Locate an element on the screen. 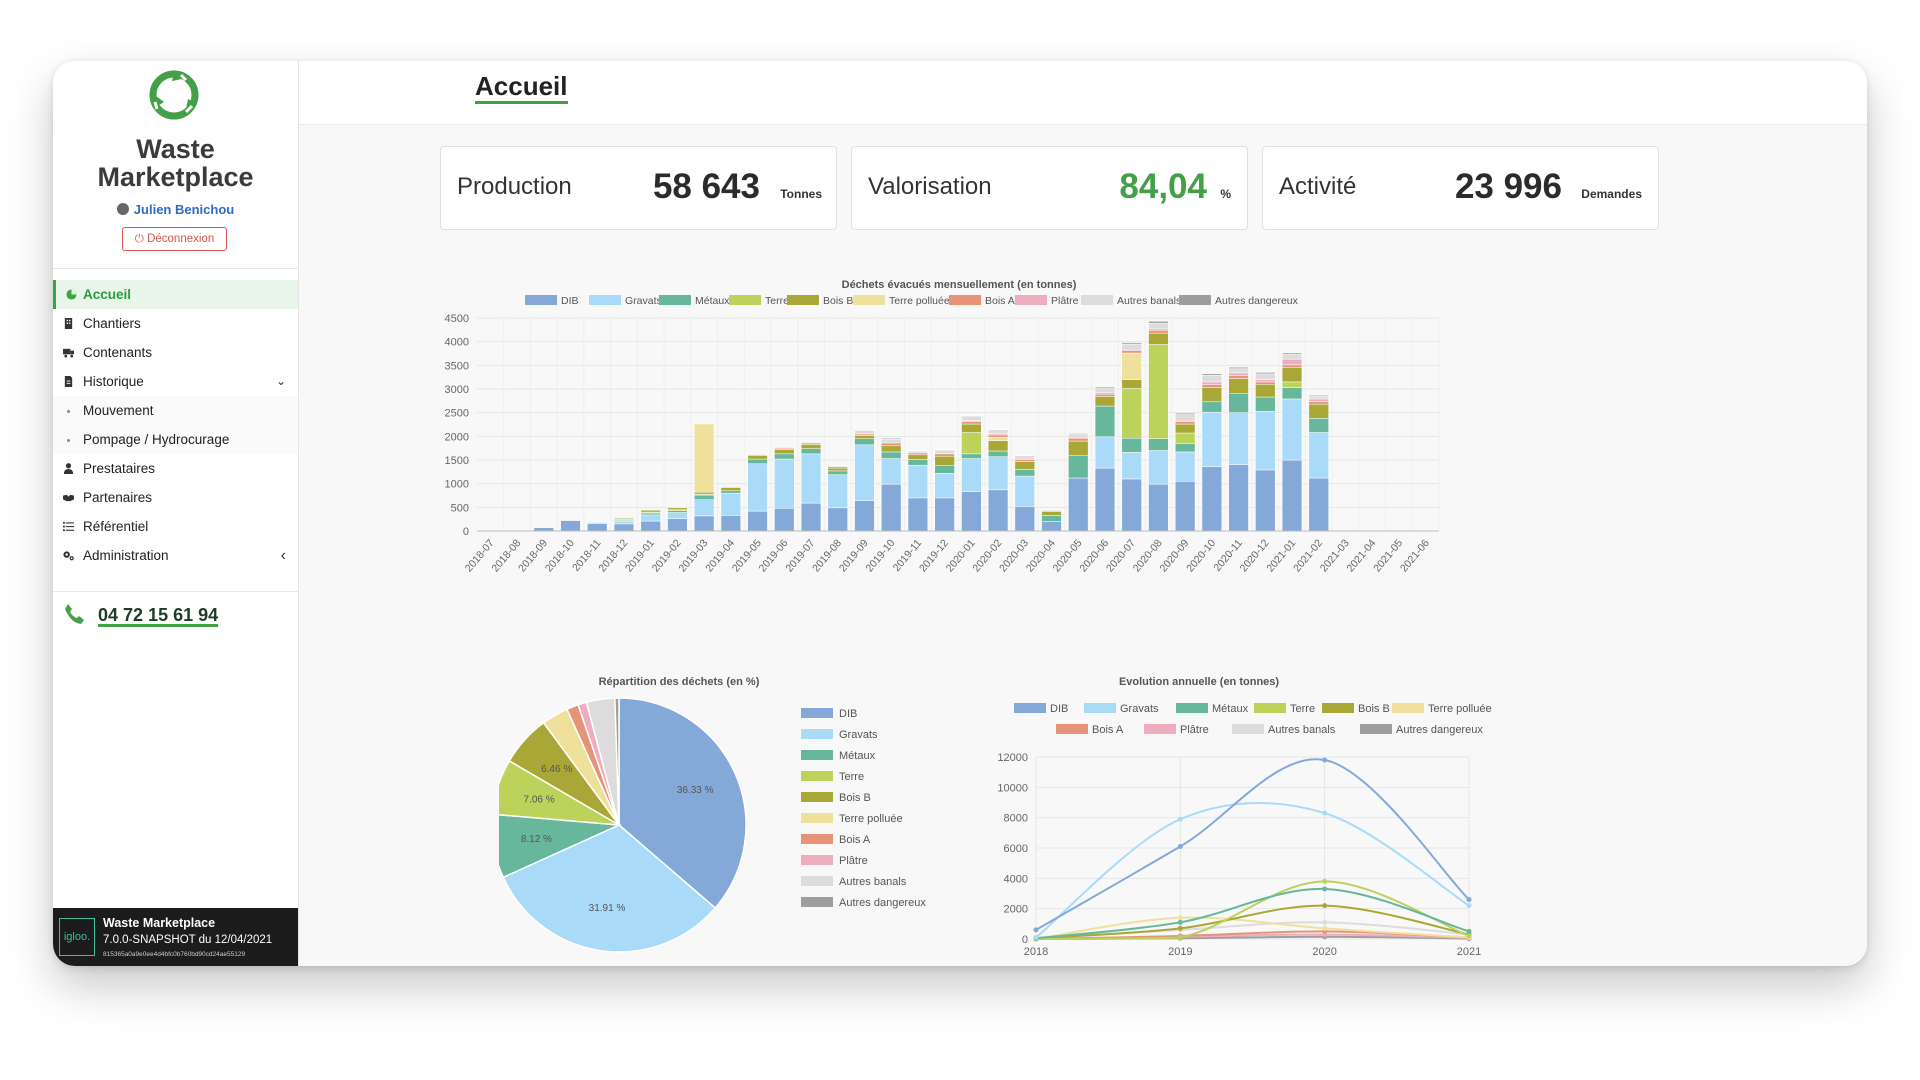 The height and width of the screenshot is (1080, 1920). legend-label: Autres banals is located at coordinates (1302, 730).